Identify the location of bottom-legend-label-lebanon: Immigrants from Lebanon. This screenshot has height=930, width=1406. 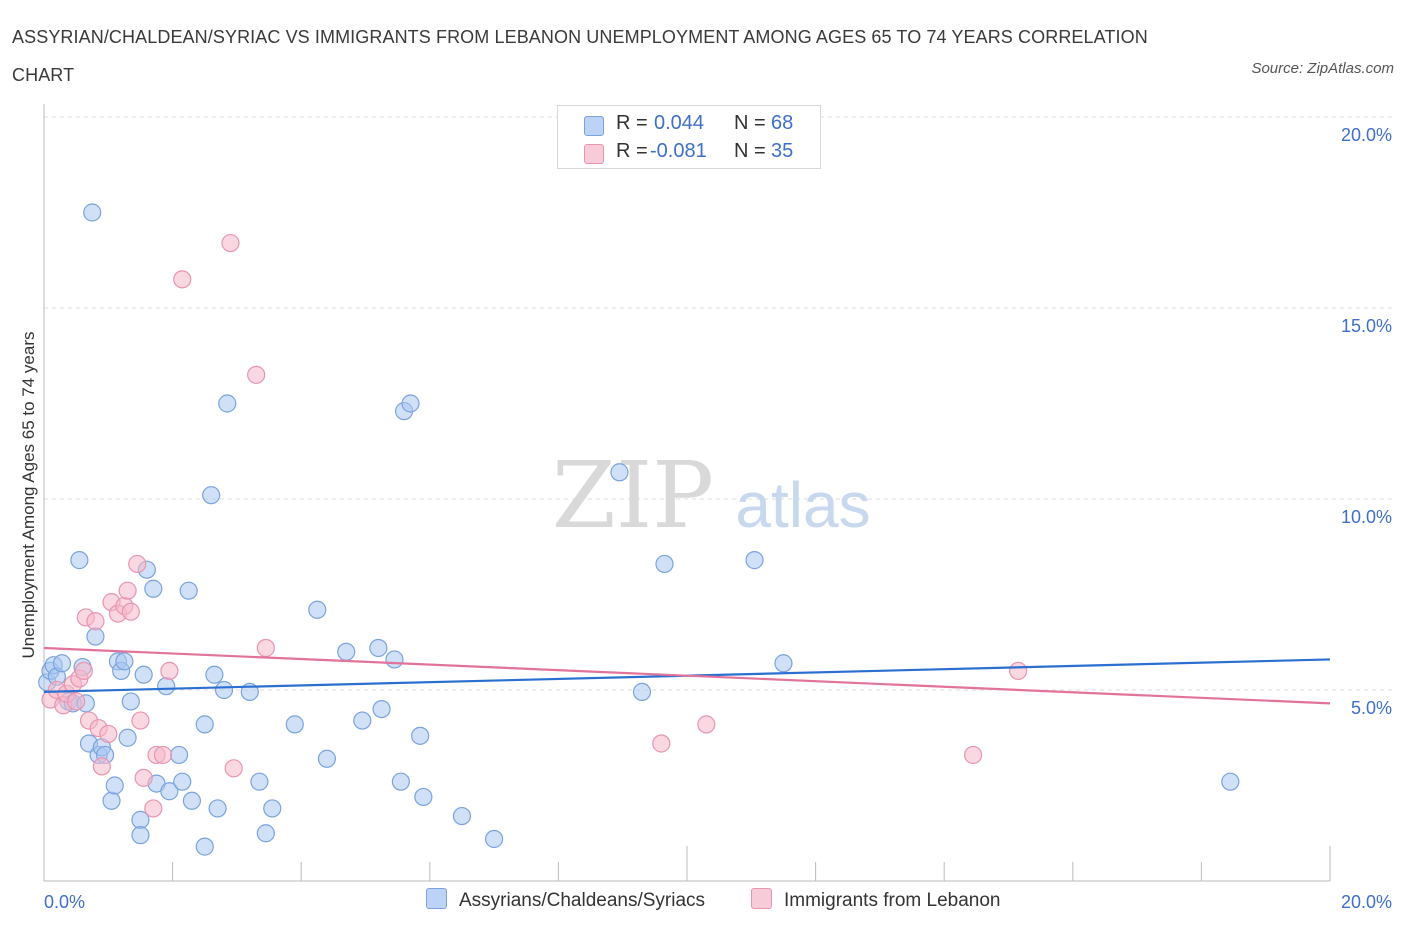
(892, 900).